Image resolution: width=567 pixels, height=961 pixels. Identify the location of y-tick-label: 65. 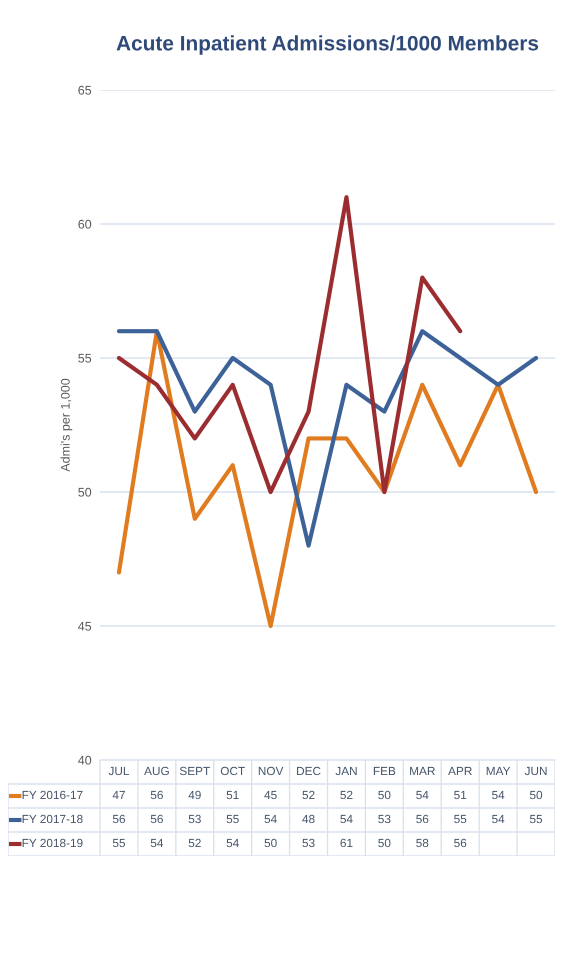
(85, 90).